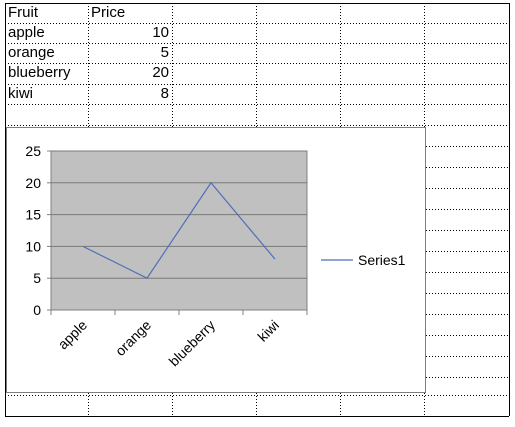  Describe the element at coordinates (130, 53) in the screenshot. I see `cell-b3: 5` at that location.